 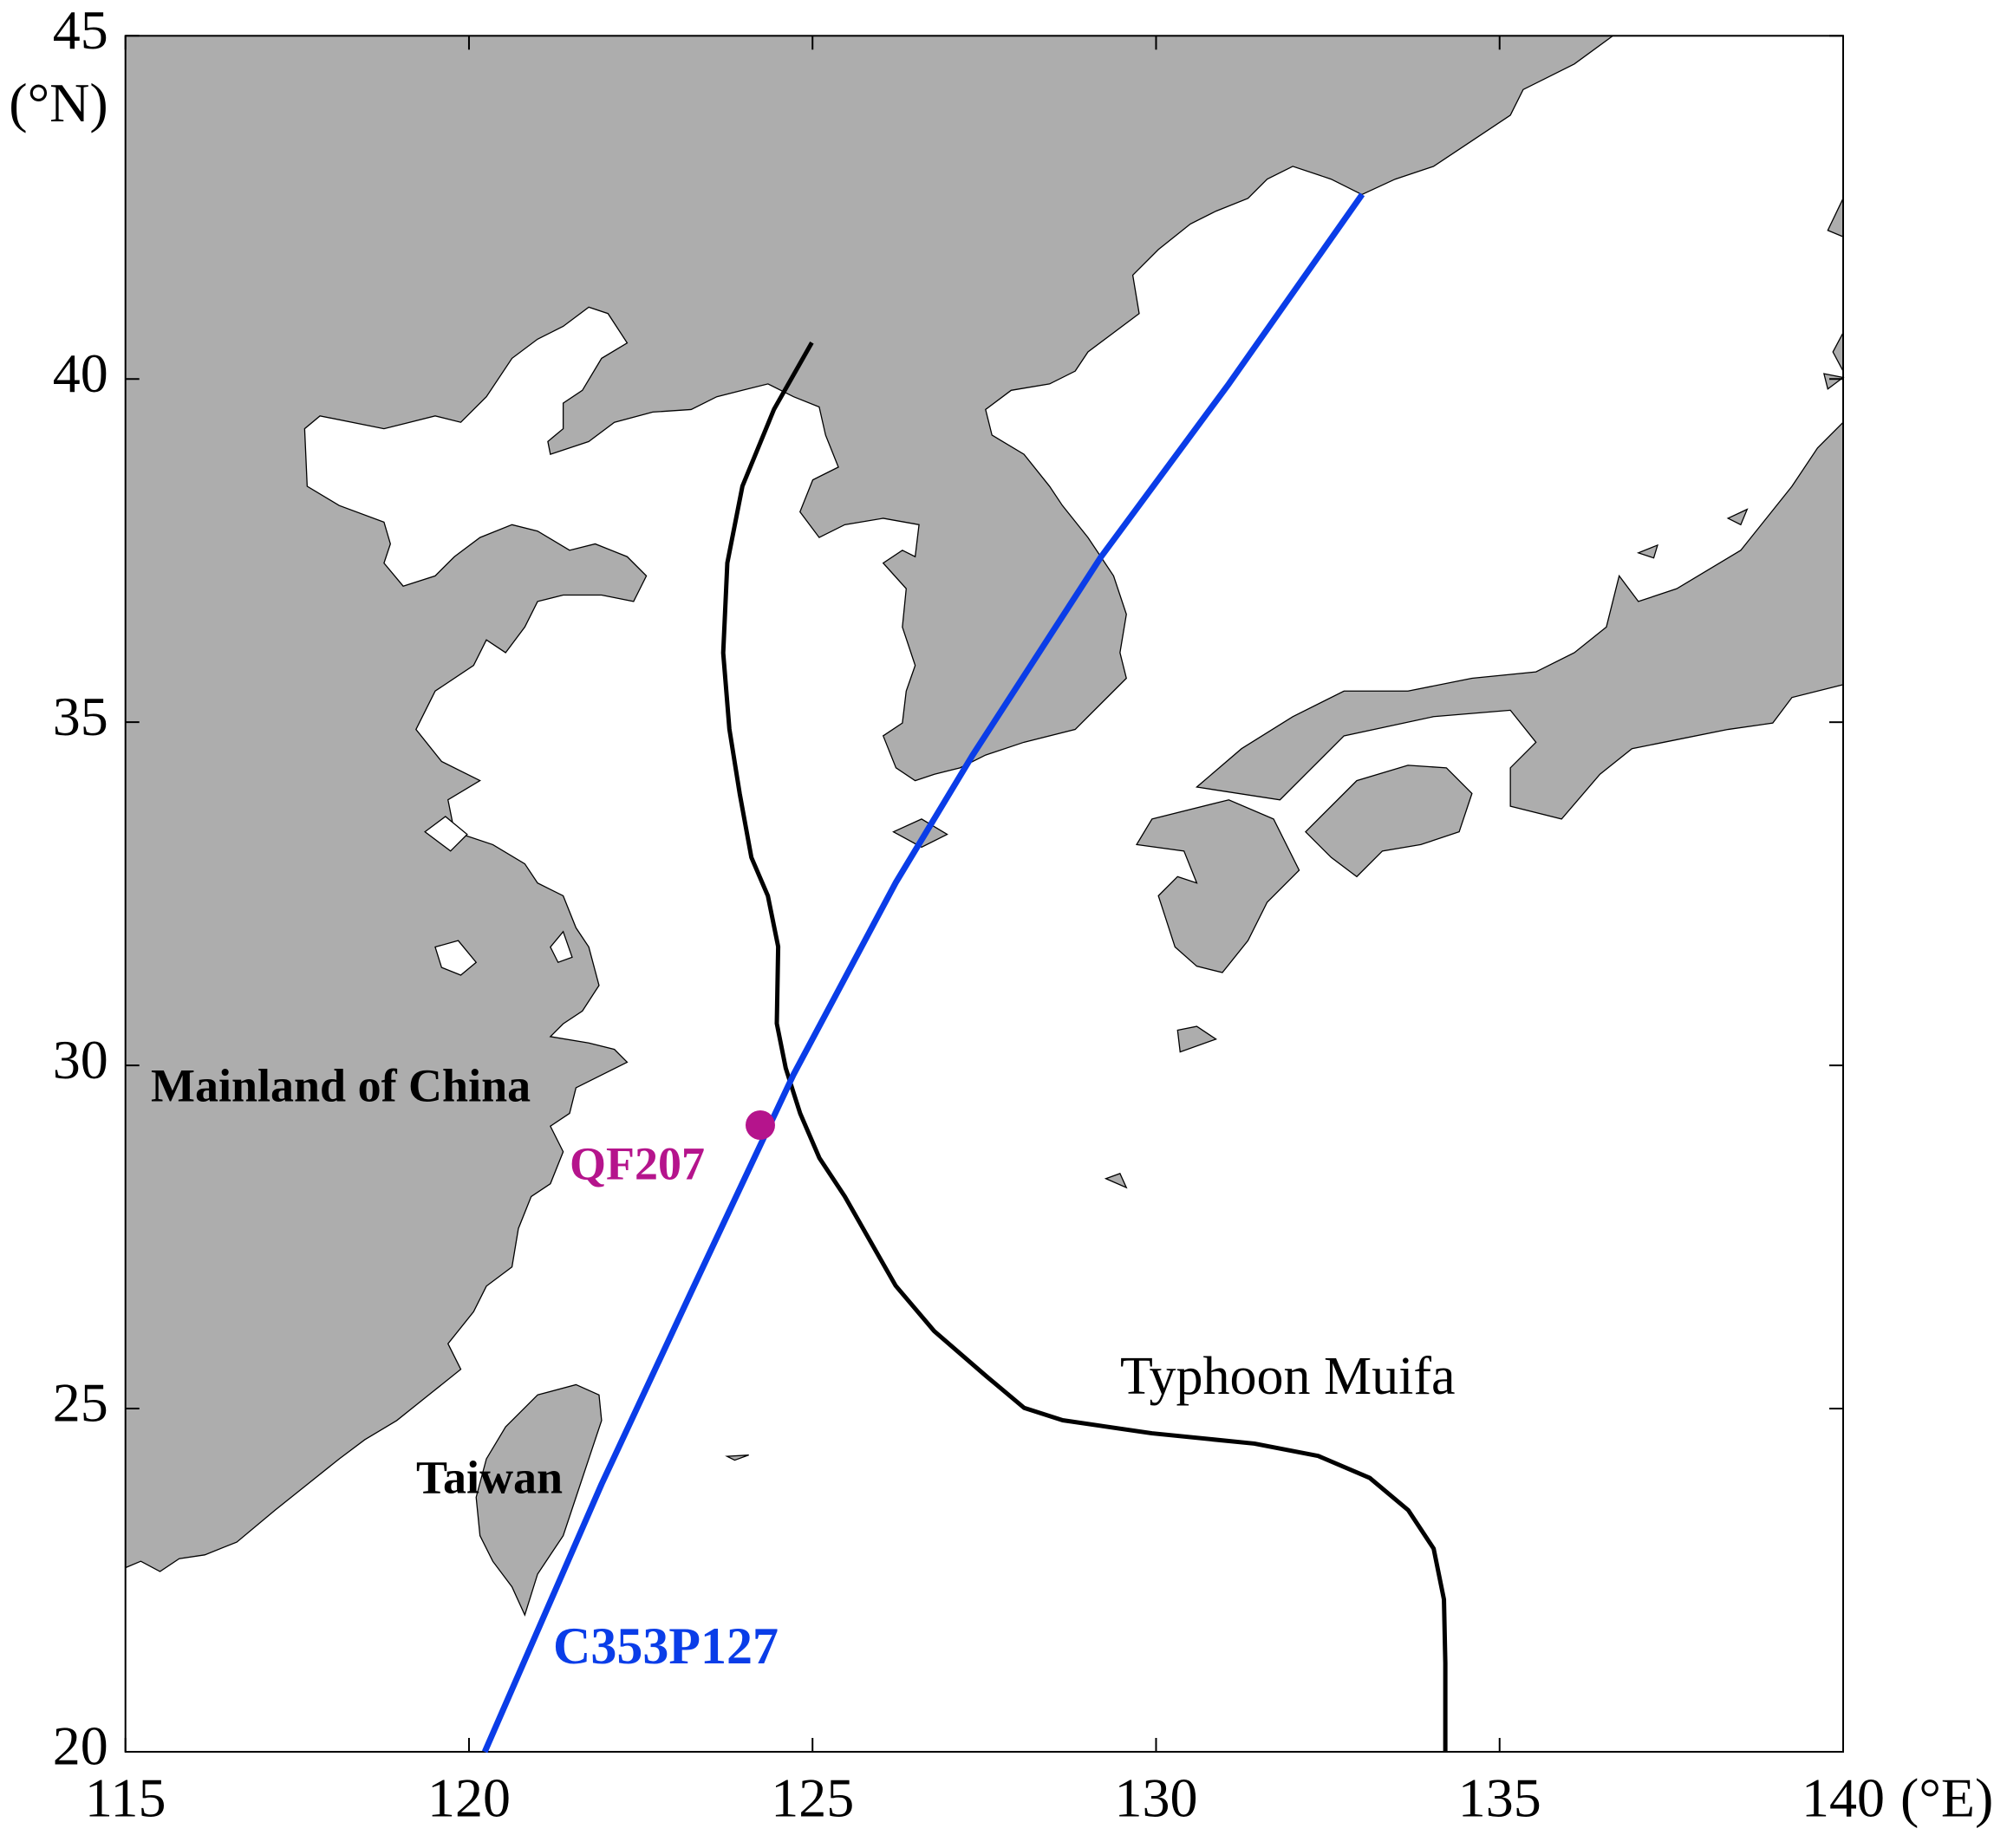 What do you see at coordinates (80, 30) in the screenshot?
I see `y-tick-label: 45` at bounding box center [80, 30].